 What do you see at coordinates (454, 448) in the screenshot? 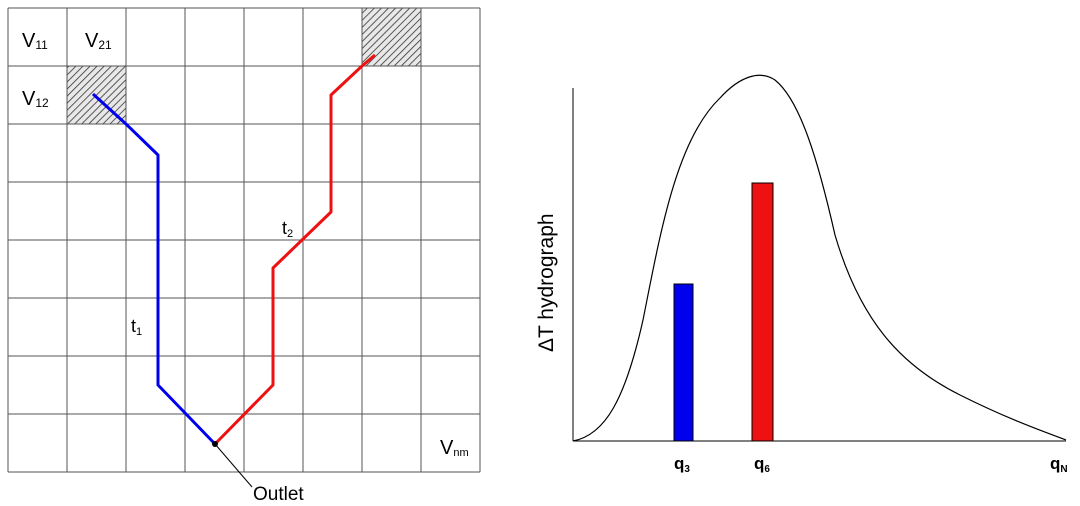
I see `cell-label-vnm: Vnm` at bounding box center [454, 448].